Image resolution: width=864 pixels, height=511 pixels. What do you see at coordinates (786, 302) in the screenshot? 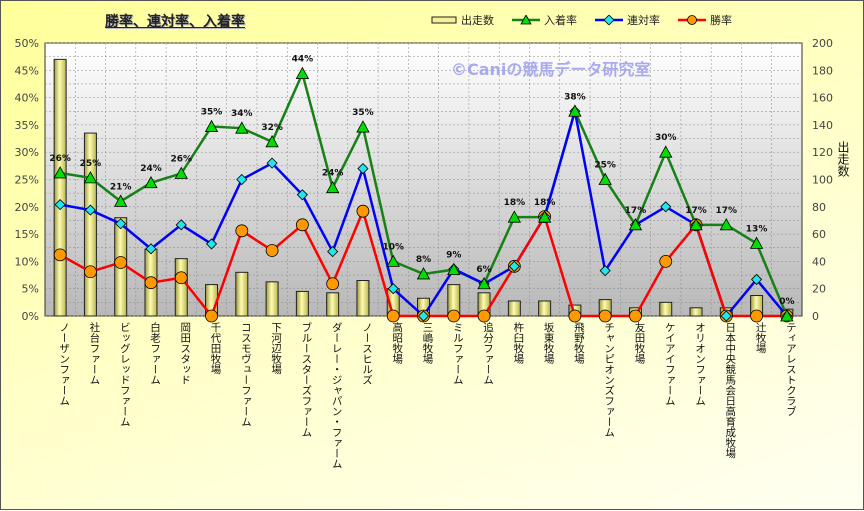
I see `data-label: 0%` at bounding box center [786, 302].